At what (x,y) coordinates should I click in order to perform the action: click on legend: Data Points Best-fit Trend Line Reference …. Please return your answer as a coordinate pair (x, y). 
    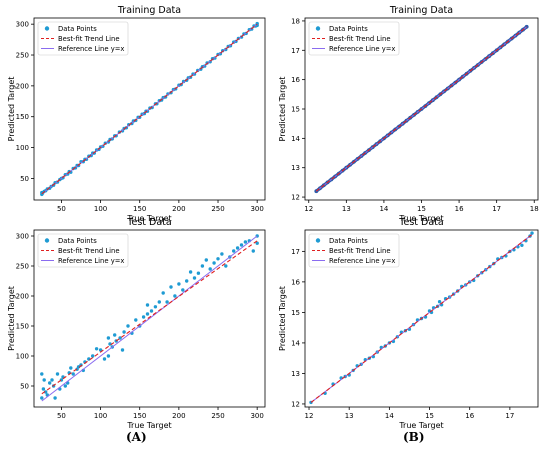
    Looking at the image, I should click on (83, 250).